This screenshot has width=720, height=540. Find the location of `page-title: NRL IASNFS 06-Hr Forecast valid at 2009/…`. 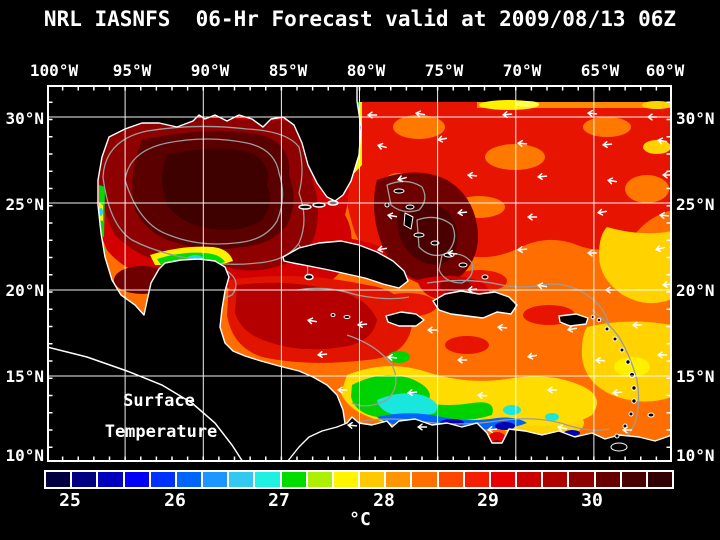

page-title: NRL IASNFS 06-Hr Forecast valid at 2009/… is located at coordinates (360, 19).